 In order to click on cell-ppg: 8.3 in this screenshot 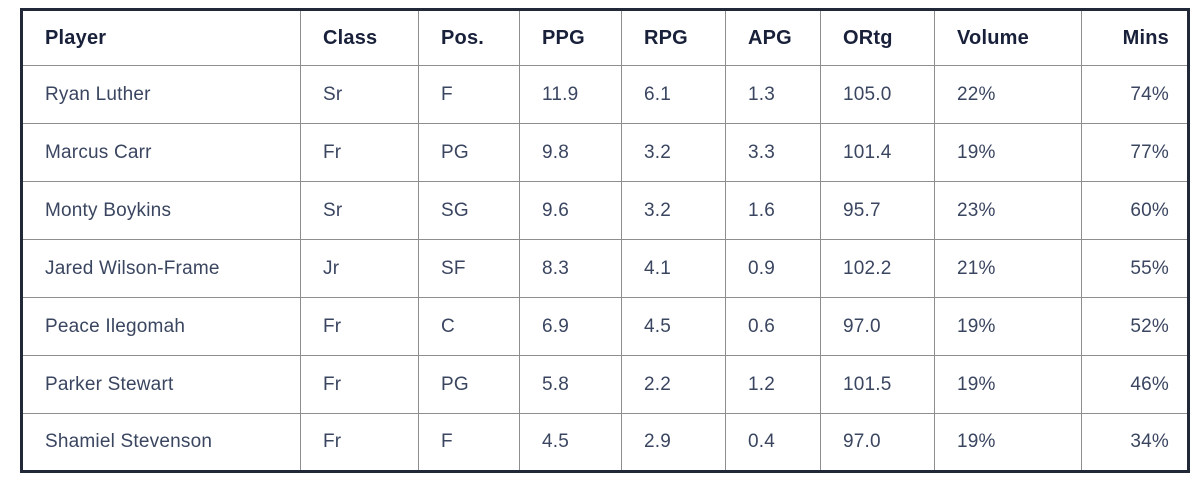, I will do `click(570, 268)`.